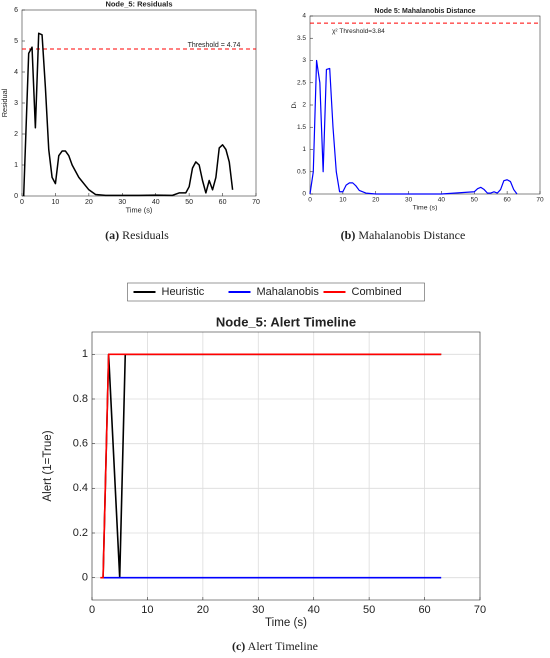  Describe the element at coordinates (138, 4) in the screenshot. I see `chart-title: Node_5: Residuals` at that location.